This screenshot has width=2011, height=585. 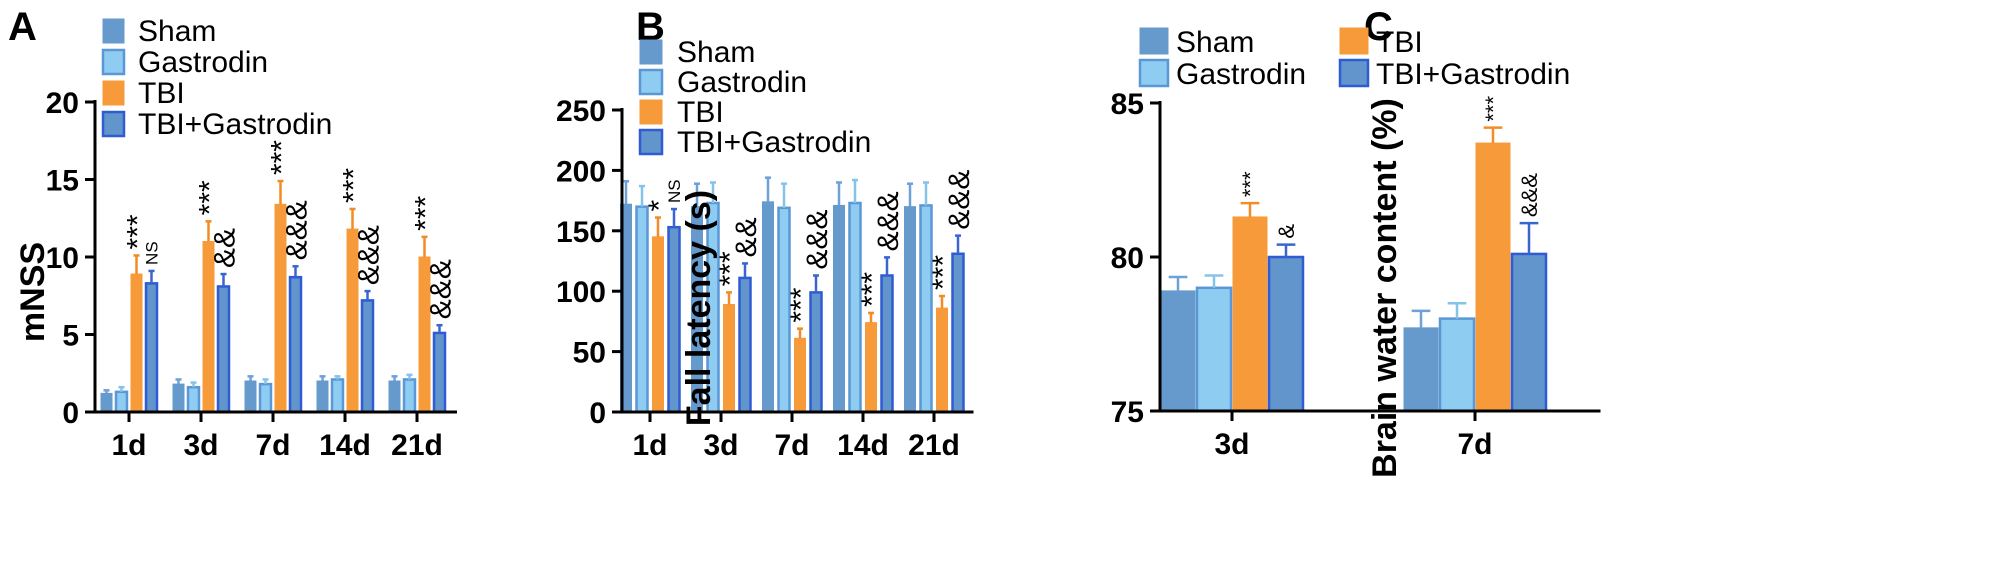 I want to click on ylabel-b: Fall latency (s), so click(x=699, y=308).